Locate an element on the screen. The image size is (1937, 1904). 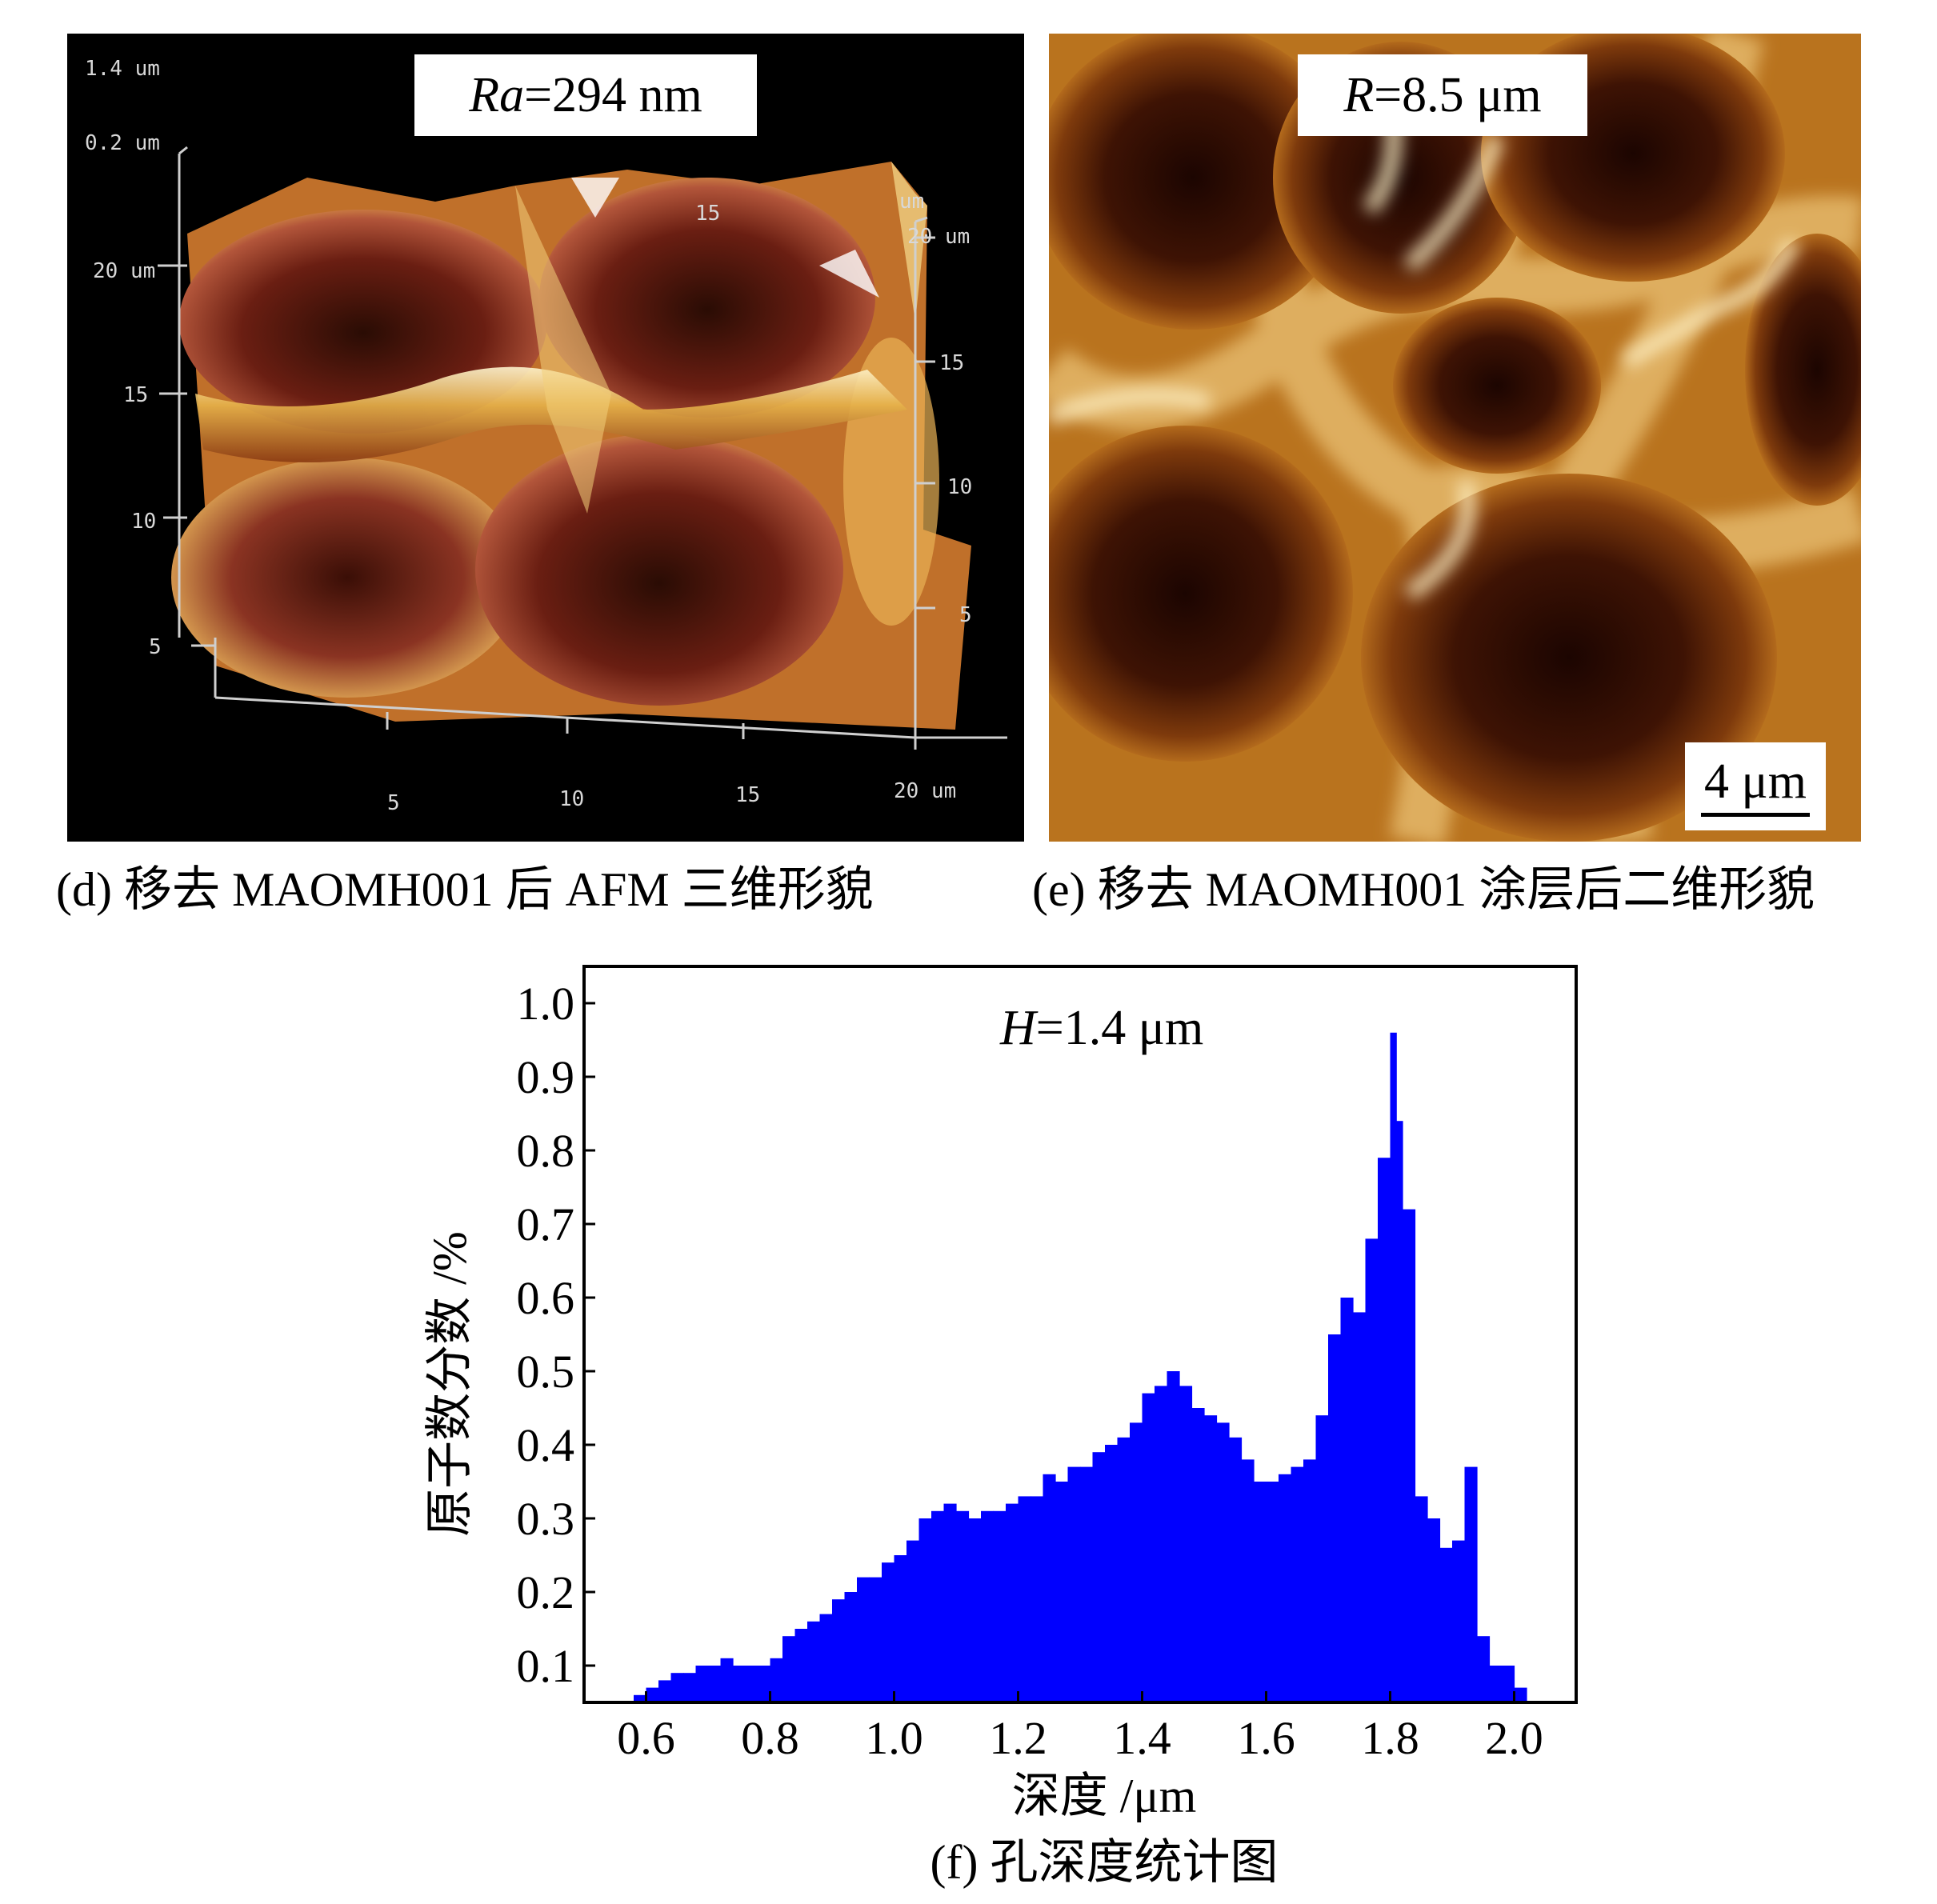
x-tick-label: 1.0 is located at coordinates (894, 1738).